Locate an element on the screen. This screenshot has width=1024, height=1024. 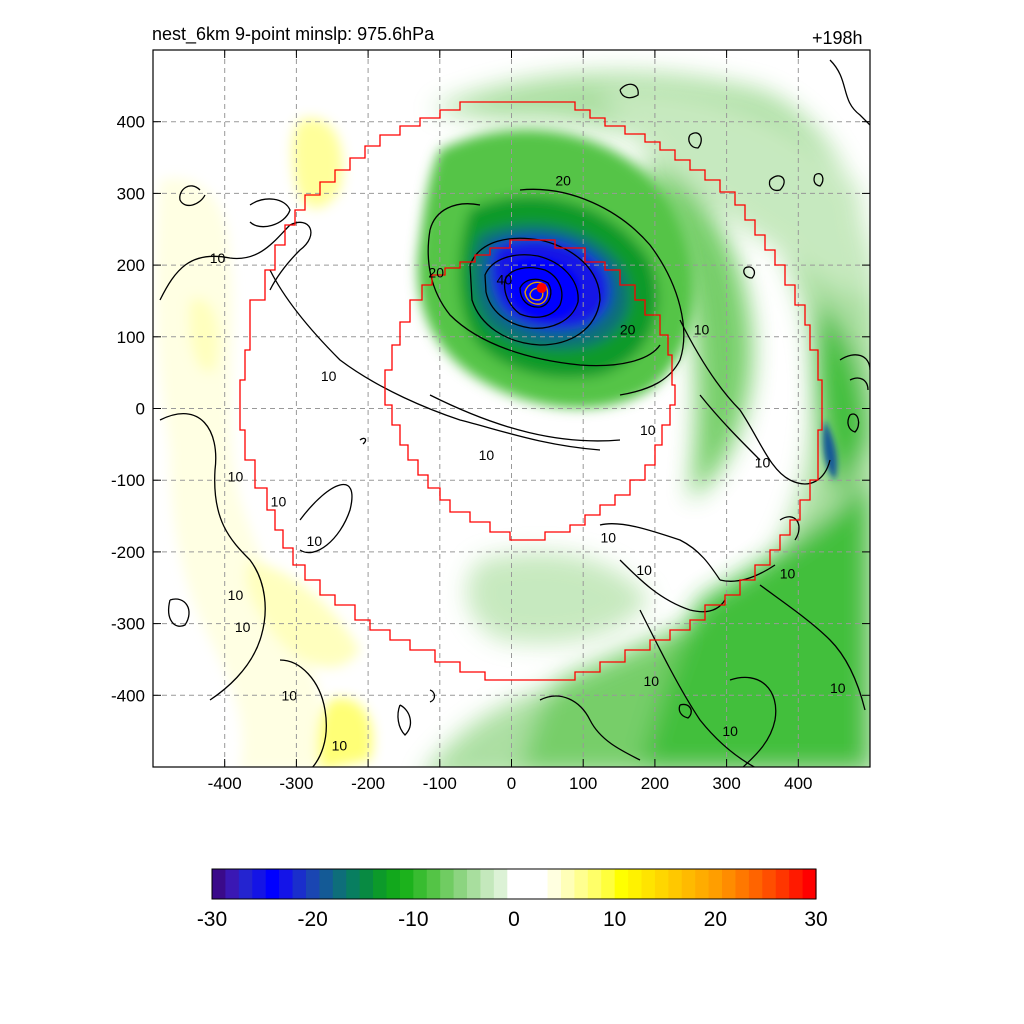
colorbar-tick-label: 0 is located at coordinates (514, 919).